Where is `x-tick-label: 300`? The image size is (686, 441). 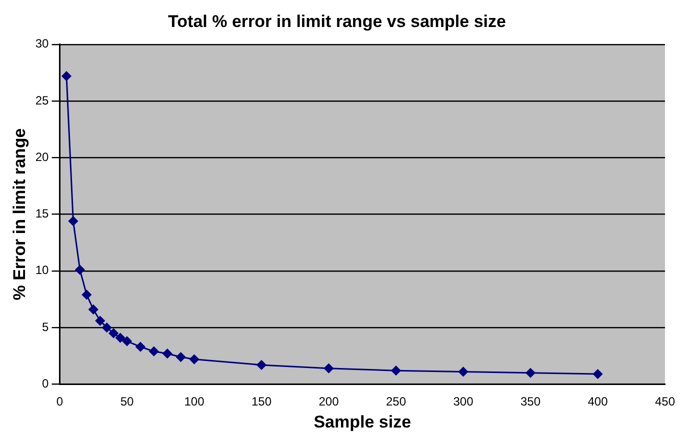
x-tick-label: 300 is located at coordinates (463, 401).